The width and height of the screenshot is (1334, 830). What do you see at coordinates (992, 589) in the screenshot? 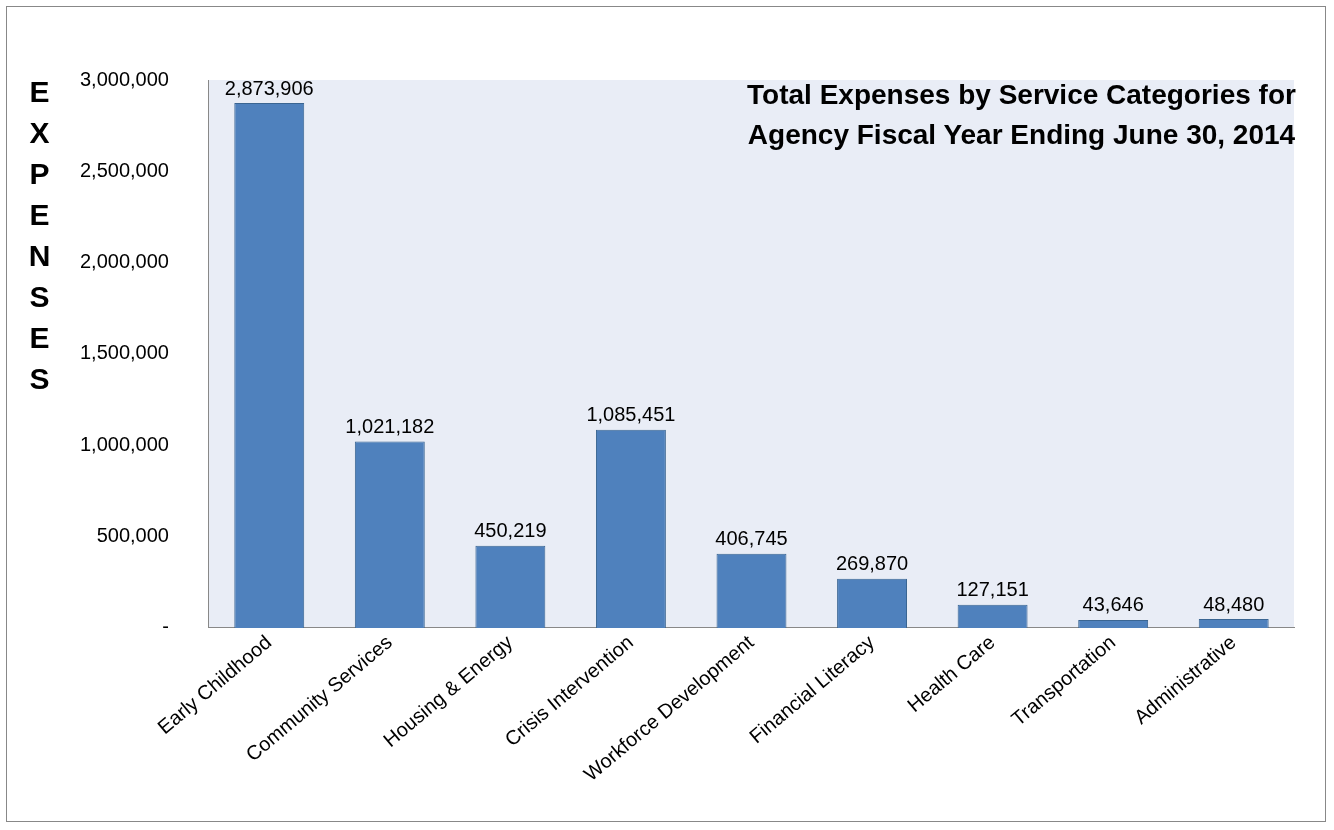
I see `data-label: 127,151` at bounding box center [992, 589].